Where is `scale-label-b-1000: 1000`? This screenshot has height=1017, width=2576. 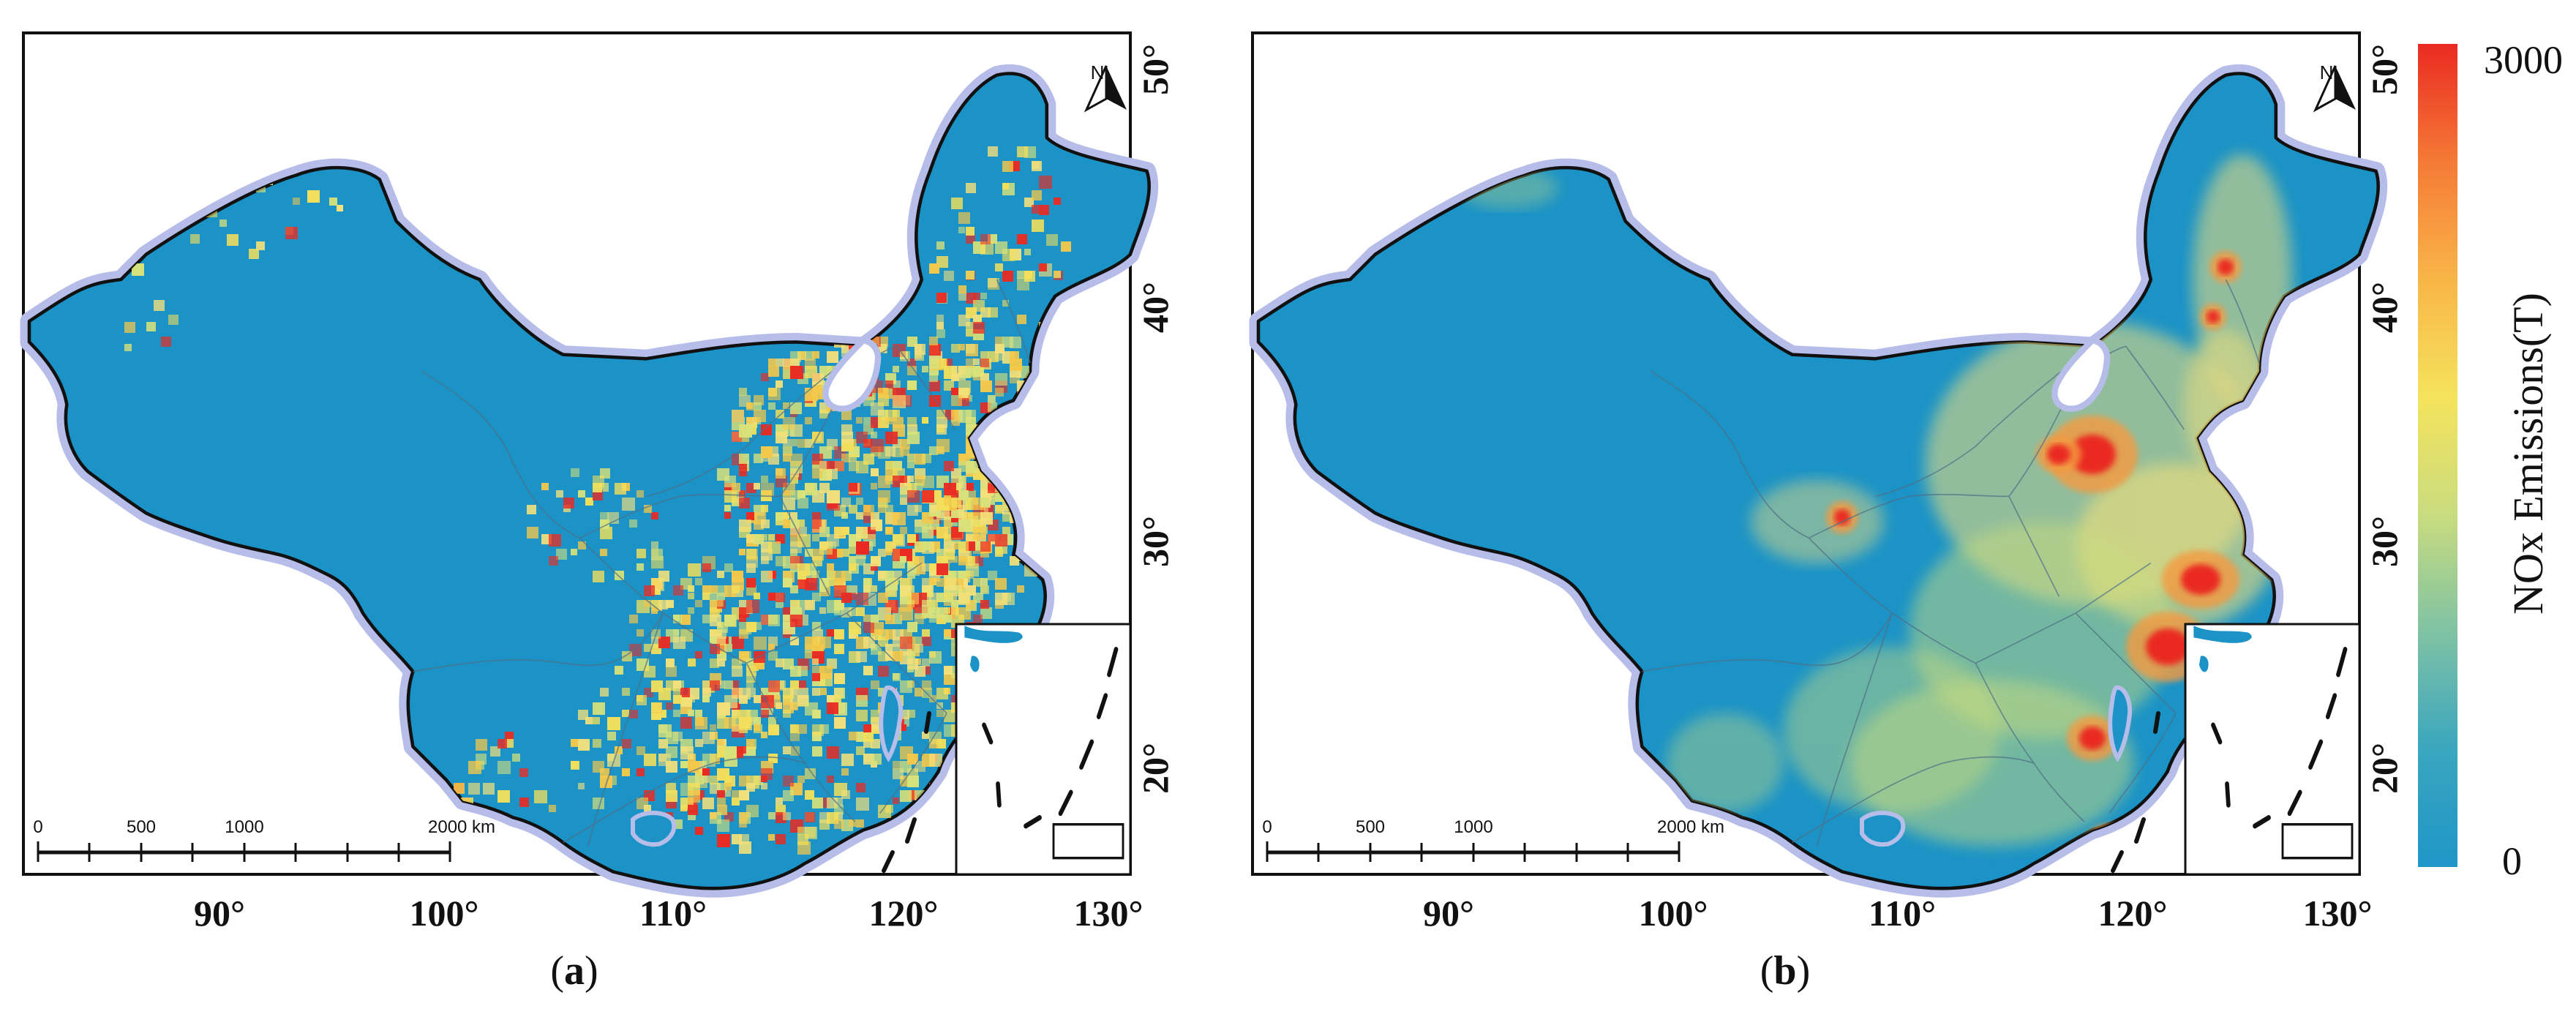
scale-label-b-1000: 1000 is located at coordinates (1473, 827).